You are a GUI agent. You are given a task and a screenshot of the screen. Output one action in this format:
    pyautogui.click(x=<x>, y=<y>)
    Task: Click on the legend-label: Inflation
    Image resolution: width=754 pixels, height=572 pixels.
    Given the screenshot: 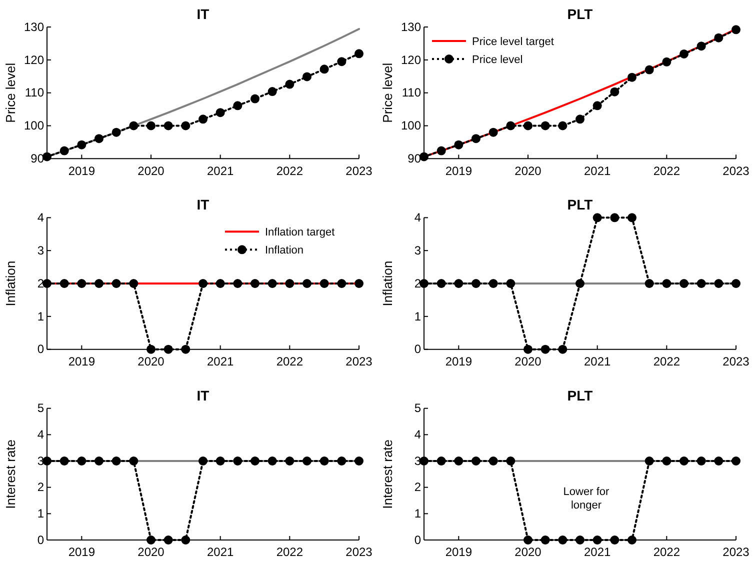 What is the action you would take?
    pyautogui.click(x=284, y=250)
    